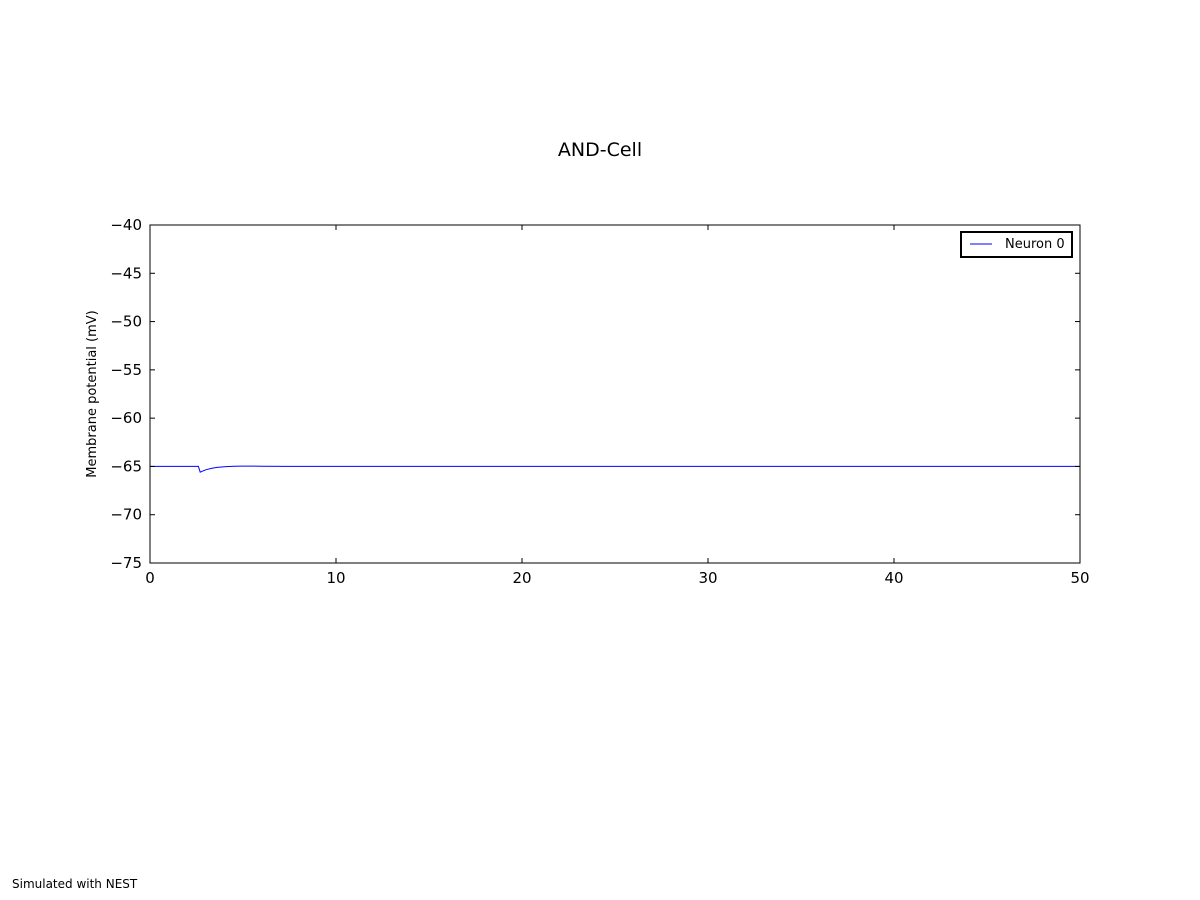 The height and width of the screenshot is (900, 1200). I want to click on y-tick-label: −60, so click(126, 418).